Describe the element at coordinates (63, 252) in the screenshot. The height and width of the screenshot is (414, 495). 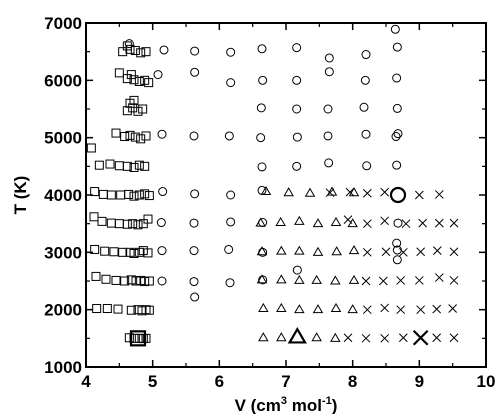
I see `y-tick-label: 3000` at that location.